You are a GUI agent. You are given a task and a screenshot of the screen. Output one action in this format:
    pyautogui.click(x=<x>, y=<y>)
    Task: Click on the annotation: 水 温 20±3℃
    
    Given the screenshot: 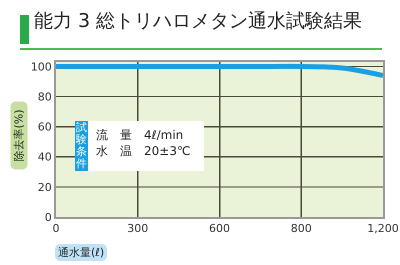 What is the action you would take?
    pyautogui.click(x=143, y=151)
    